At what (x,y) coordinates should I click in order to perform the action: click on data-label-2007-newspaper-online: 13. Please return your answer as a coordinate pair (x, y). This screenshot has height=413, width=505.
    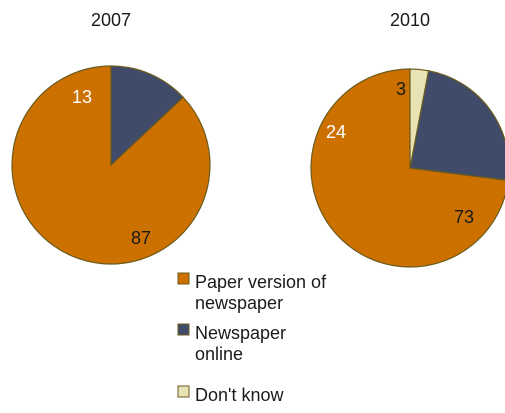
    Looking at the image, I should click on (82, 97).